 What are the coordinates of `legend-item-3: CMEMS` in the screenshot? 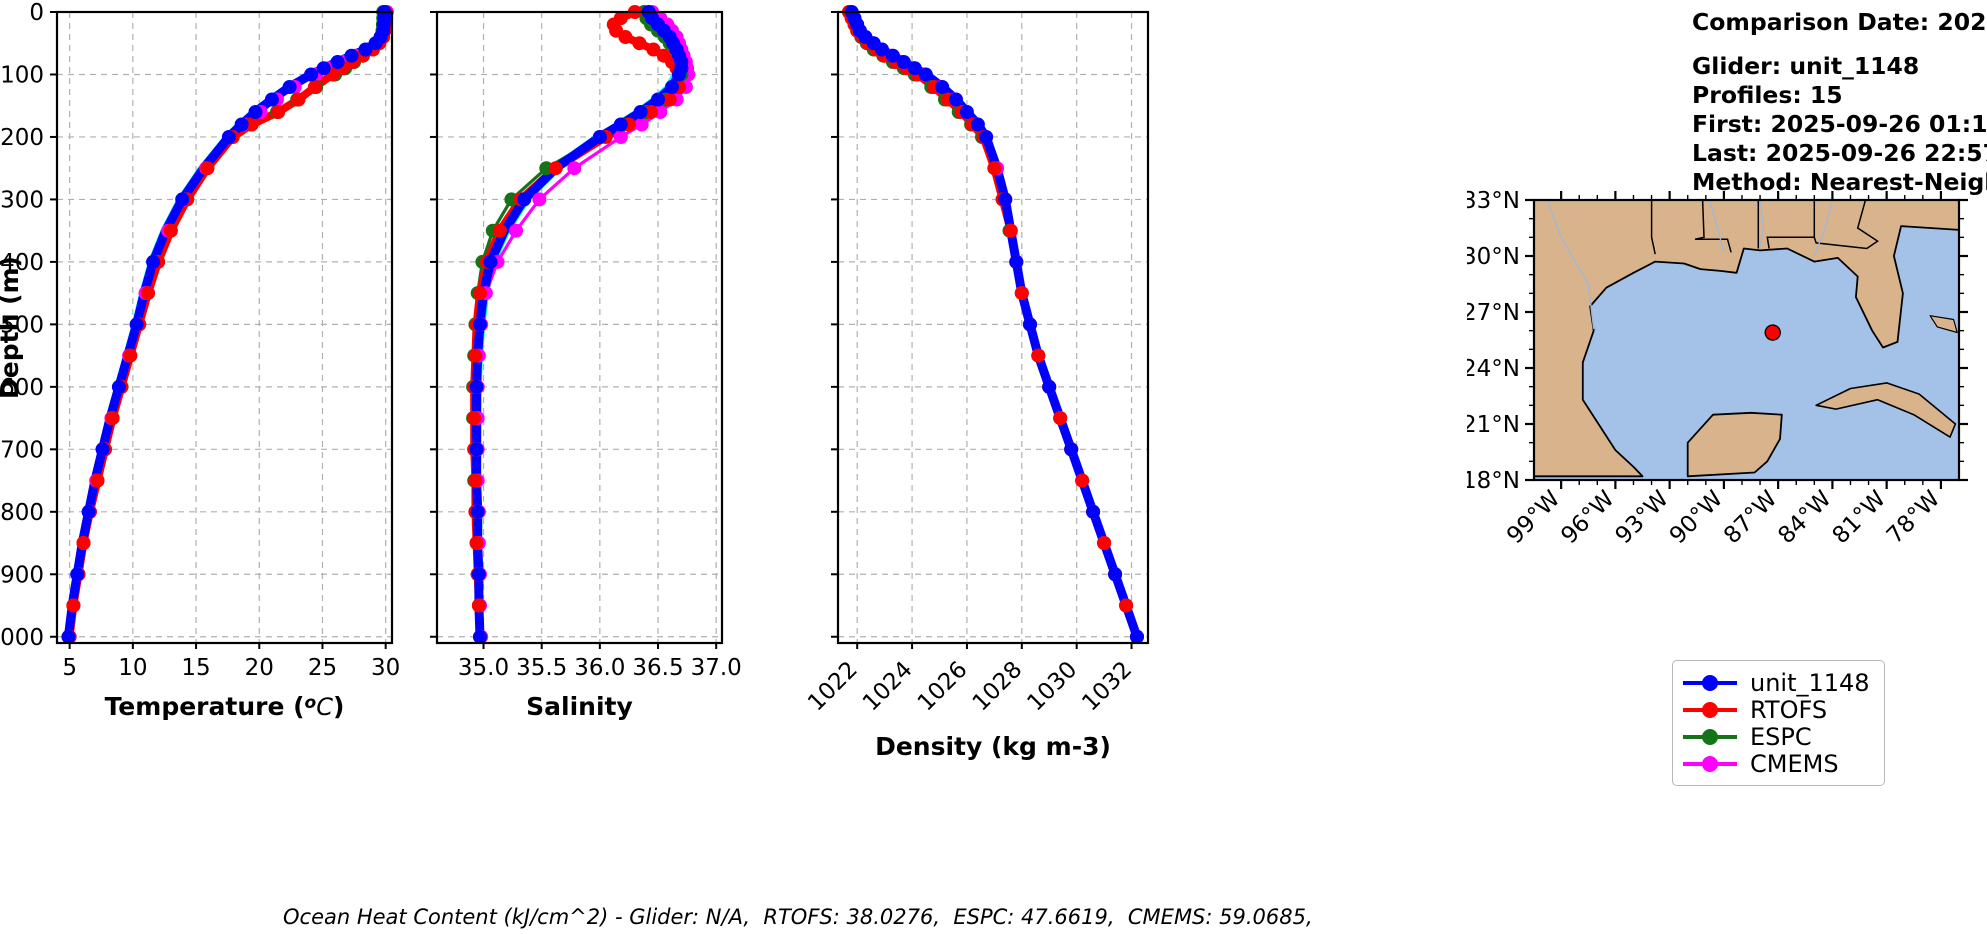 It's located at (1776, 763).